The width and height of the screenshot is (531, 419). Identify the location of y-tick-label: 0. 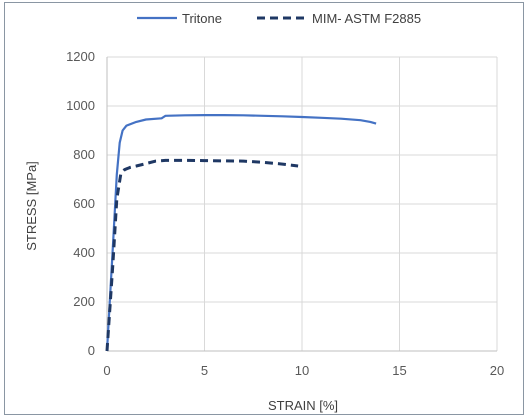
(91, 350).